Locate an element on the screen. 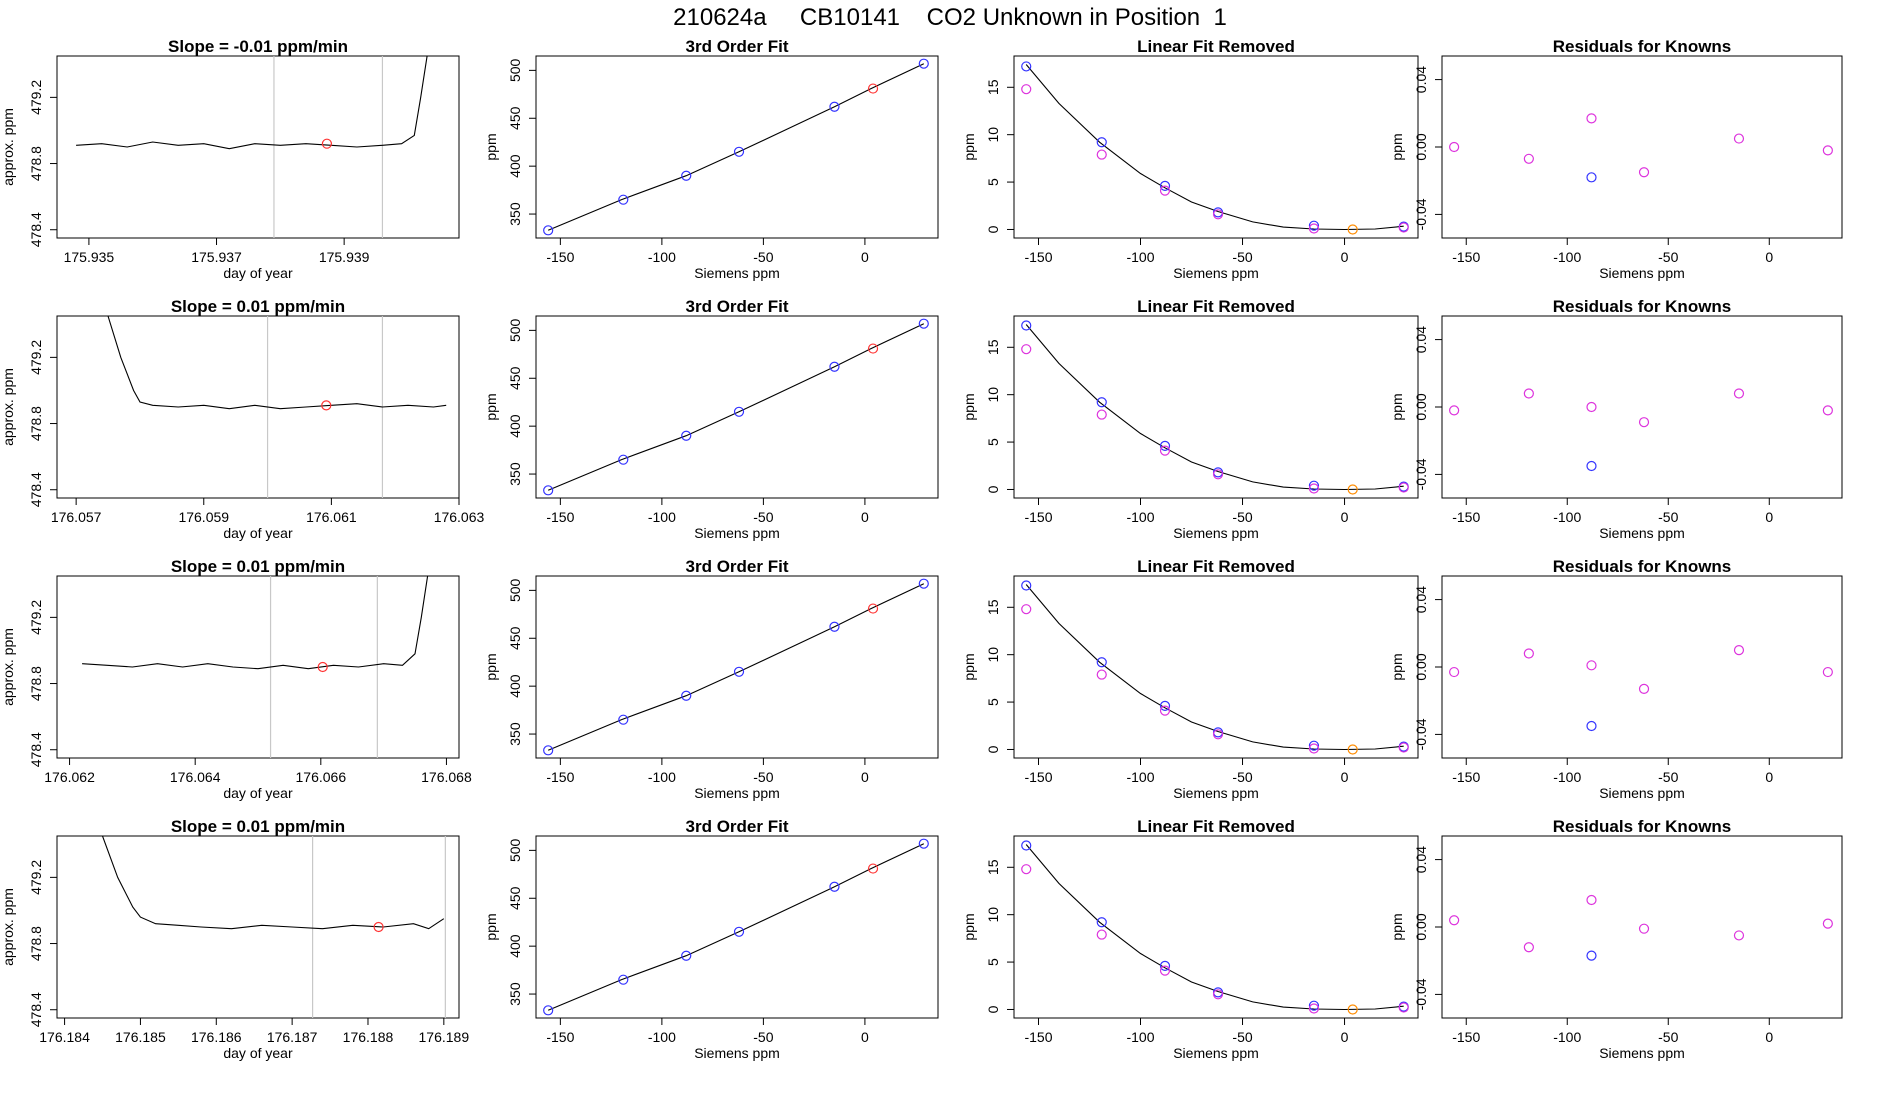 The width and height of the screenshot is (1900, 1100). x-tick-label: 176.189 is located at coordinates (444, 1037).